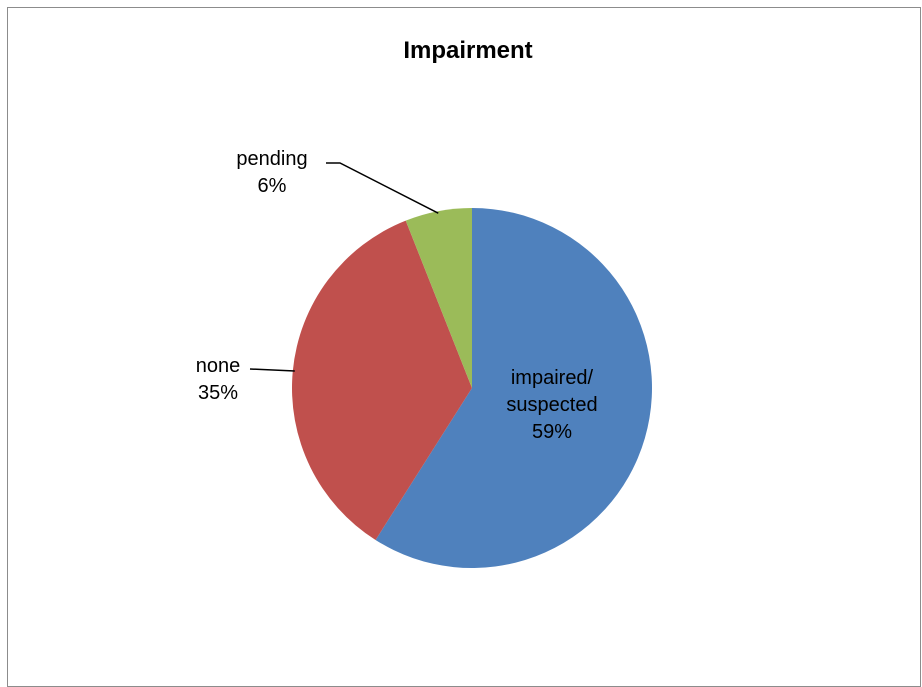  What do you see at coordinates (382, 380) in the screenshot?
I see `pie-slice-none` at bounding box center [382, 380].